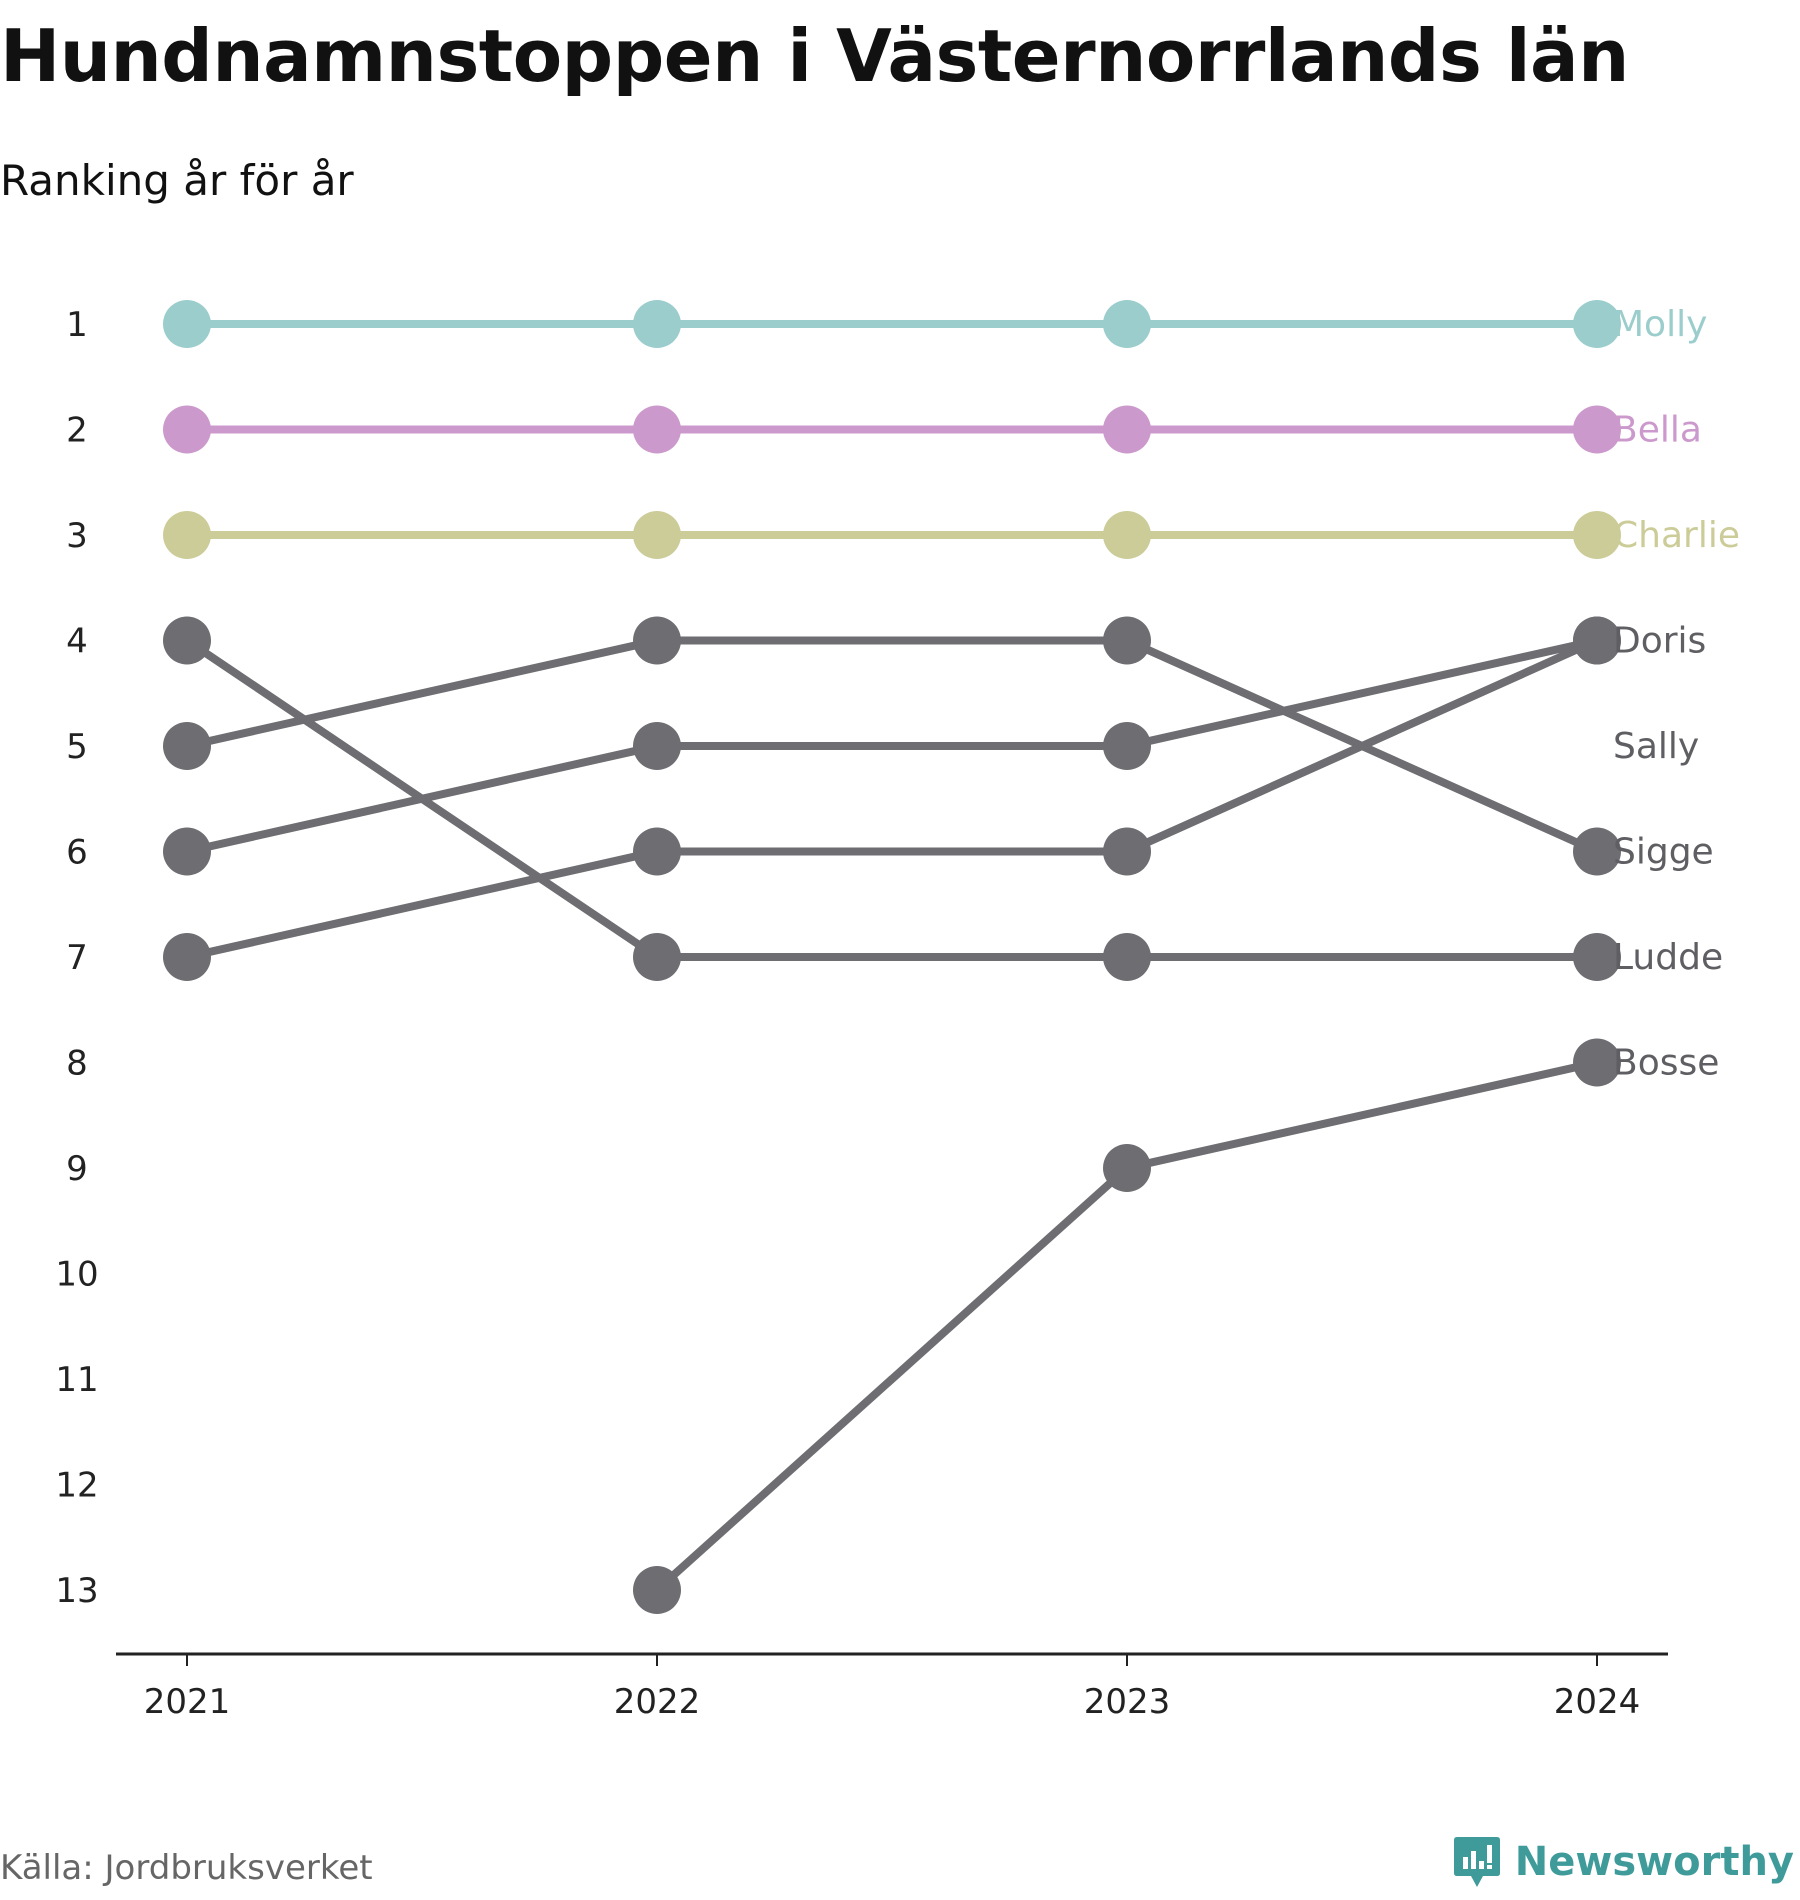 Image resolution: width=1800 pixels, height=1900 pixels. Describe the element at coordinates (1127, 746) in the screenshot. I see `point-doris-2023` at that location.